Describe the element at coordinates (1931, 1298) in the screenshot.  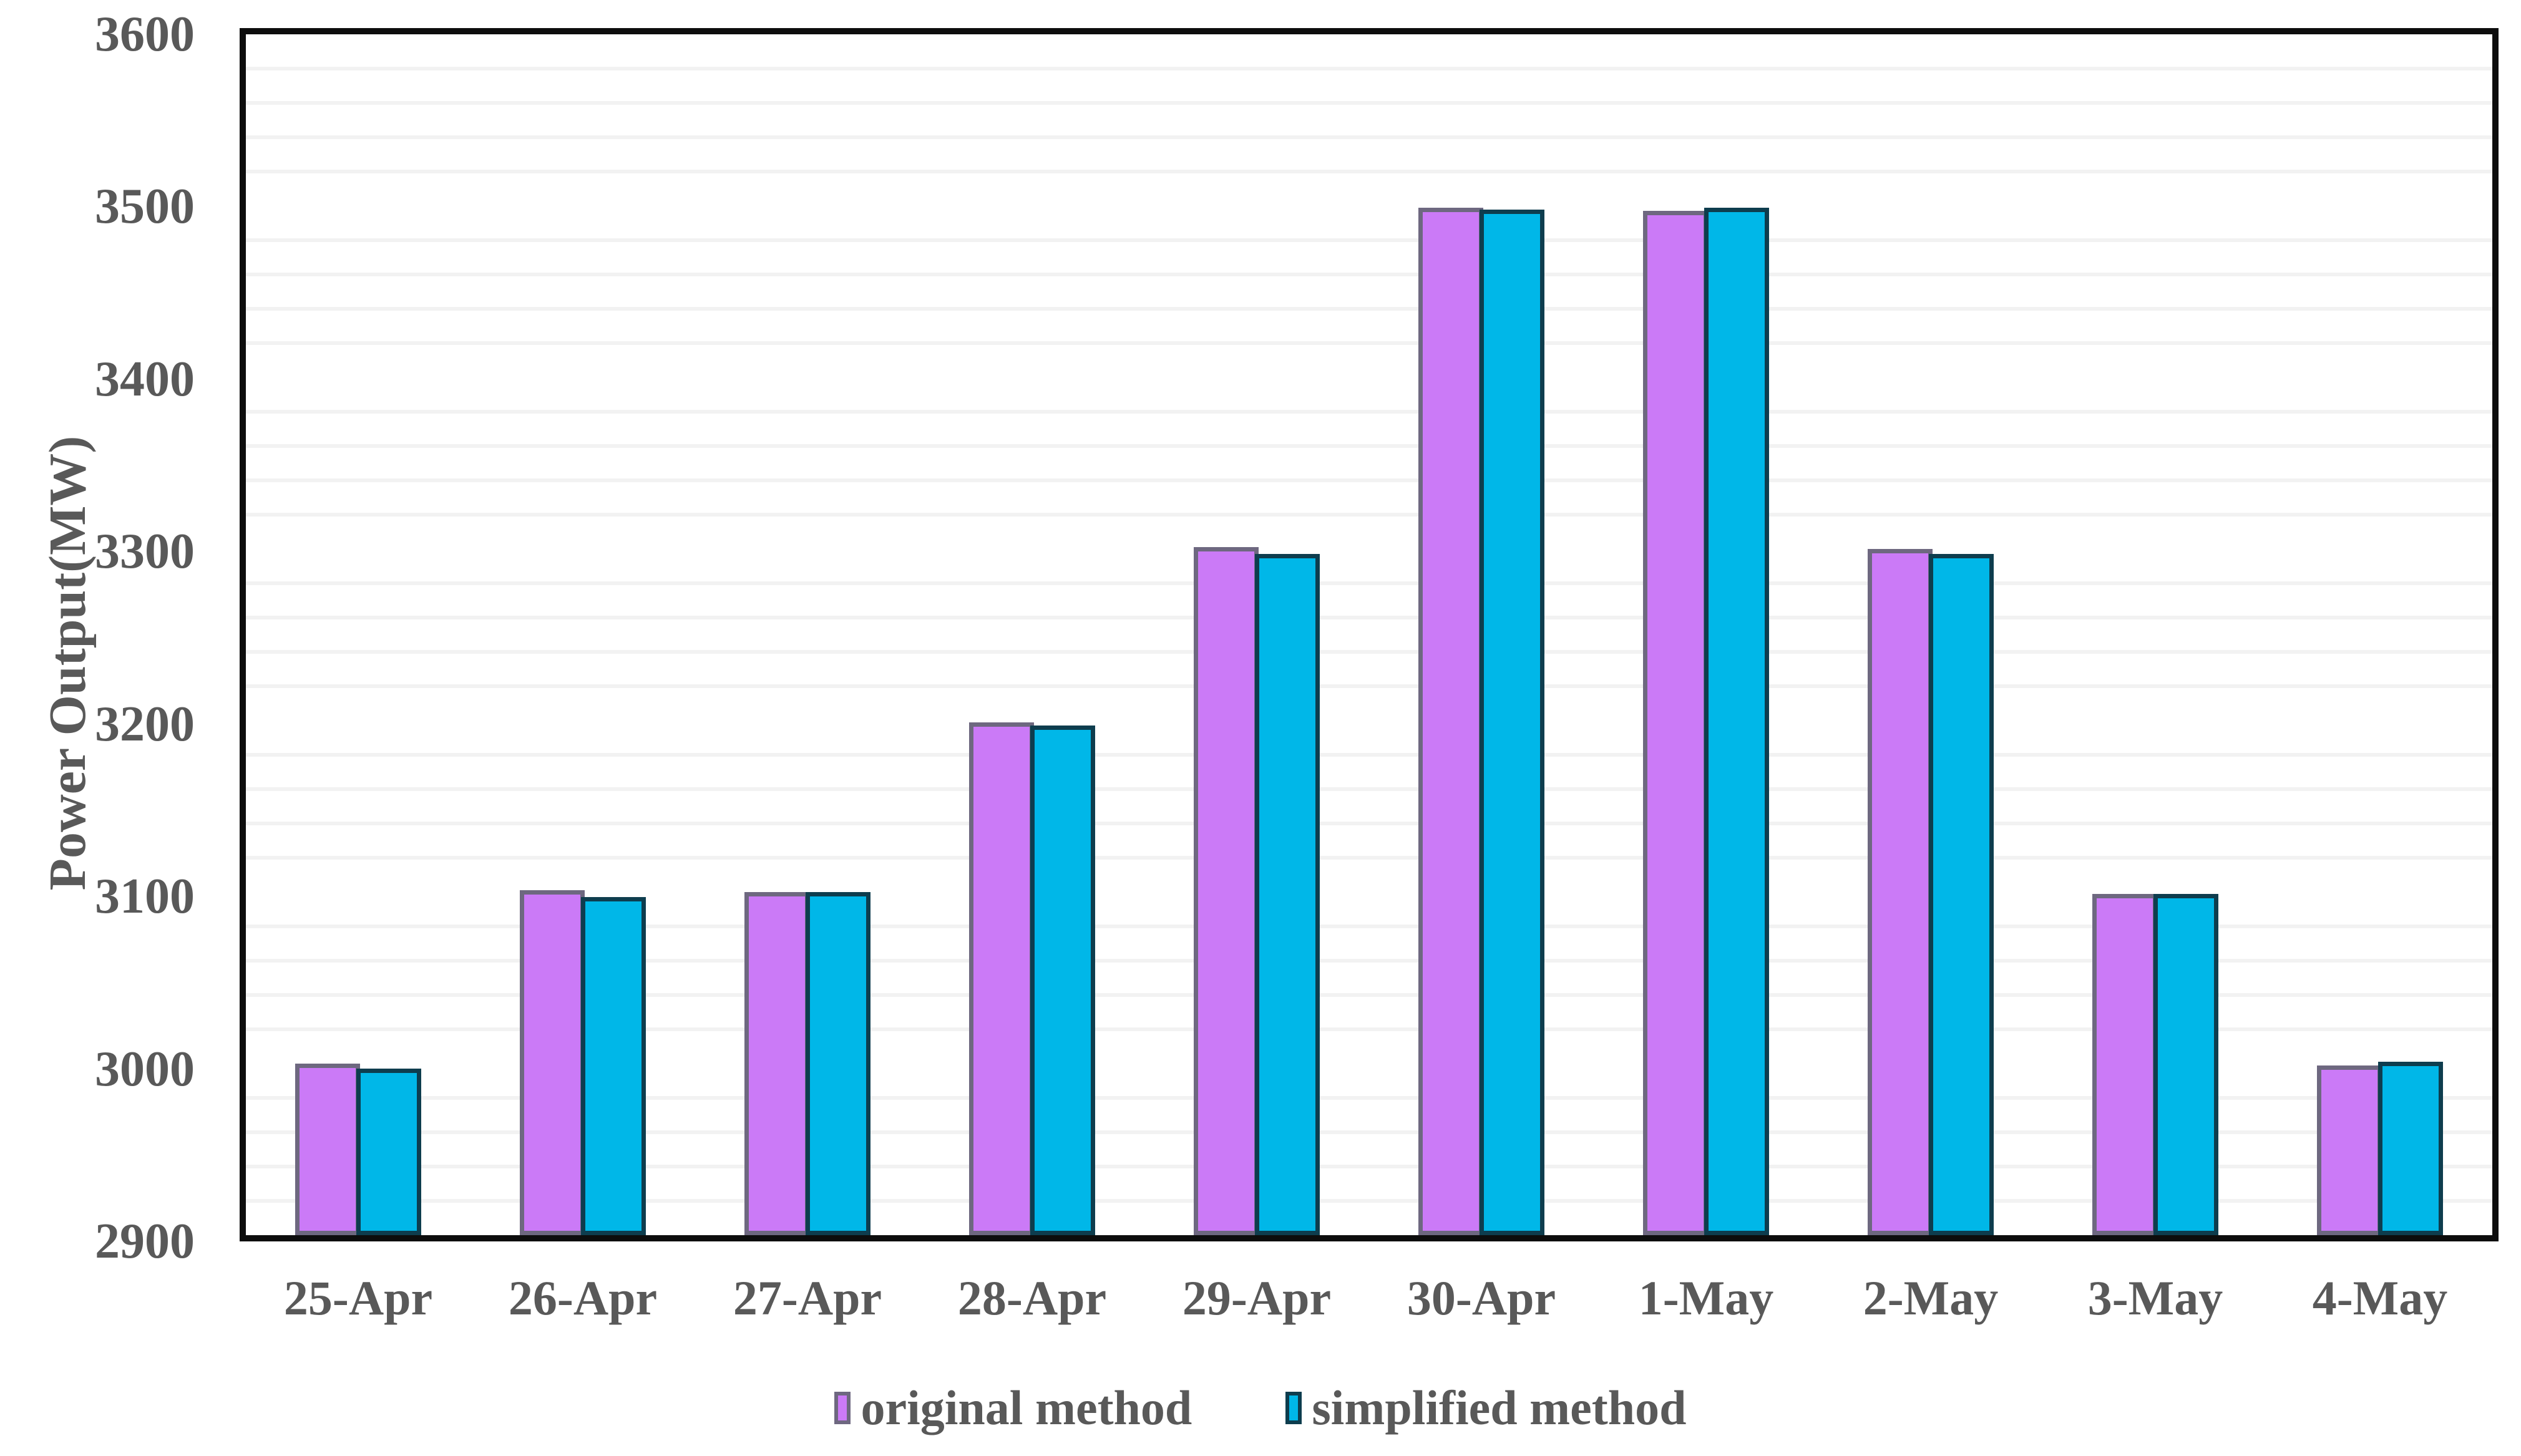
I see `x-tick-label-2-May: 2-May` at that location.